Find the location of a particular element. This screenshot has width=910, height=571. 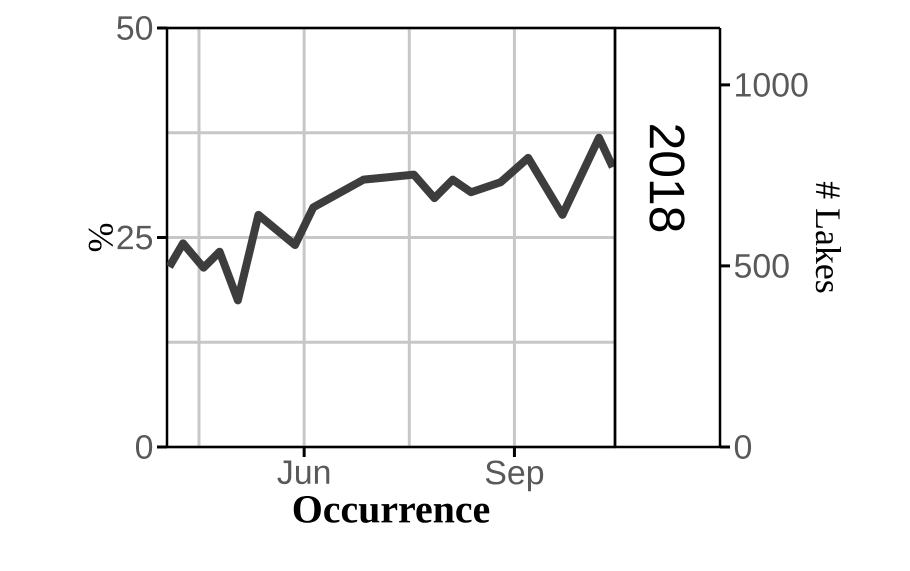

y-tick-label: 50 is located at coordinates (134, 28).